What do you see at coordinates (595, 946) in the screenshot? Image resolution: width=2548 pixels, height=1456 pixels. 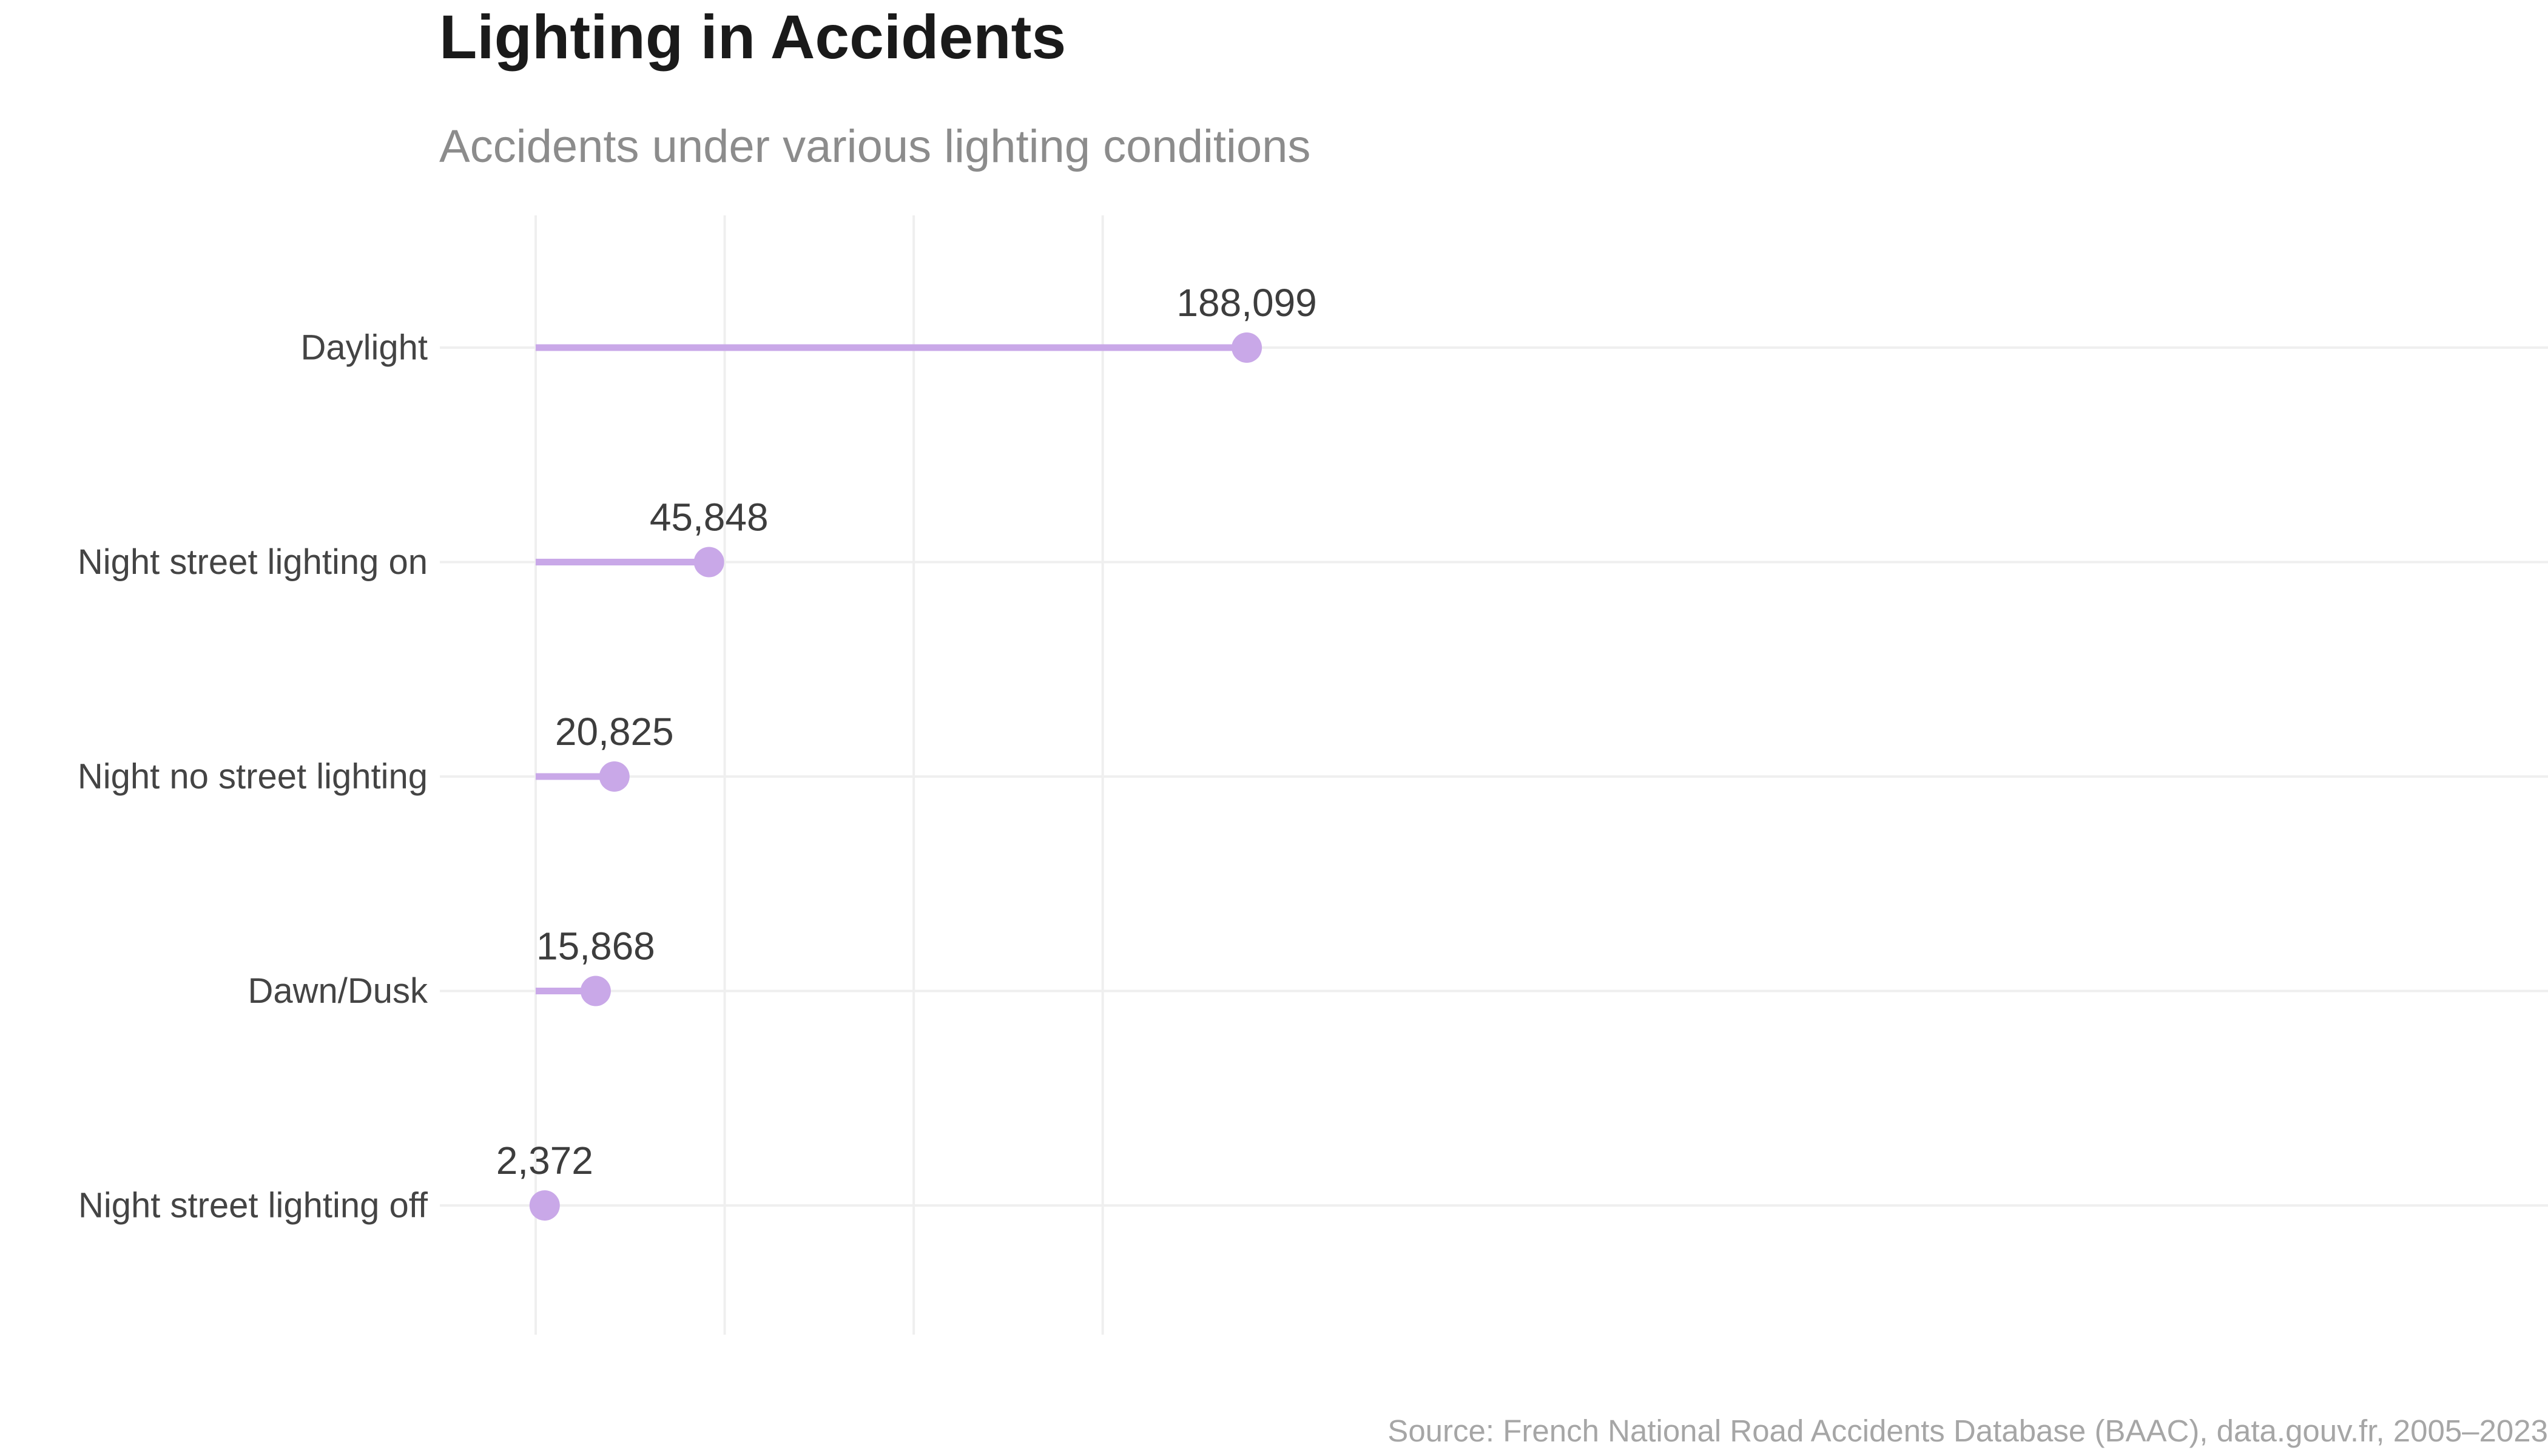 I see `value-label: 15,868` at bounding box center [595, 946].